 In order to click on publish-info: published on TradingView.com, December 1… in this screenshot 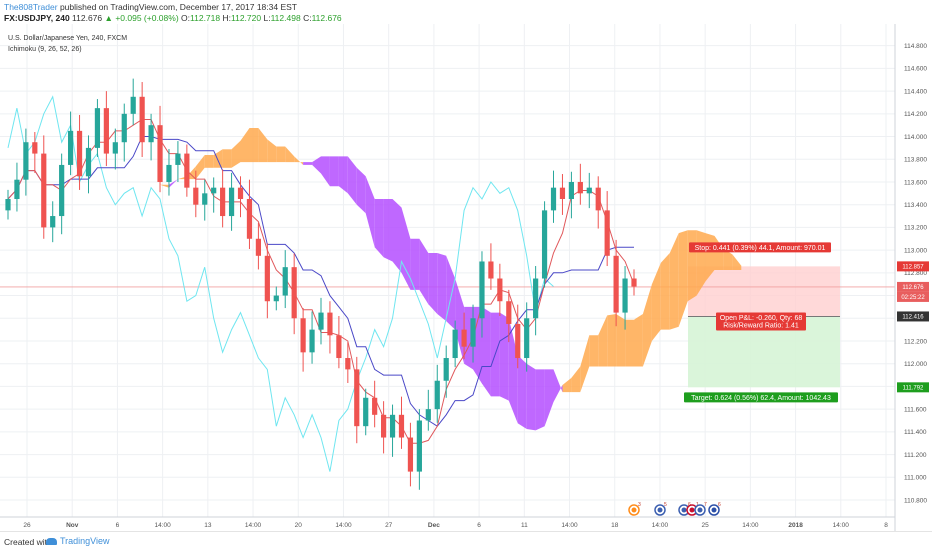, I will do `click(178, 7)`.